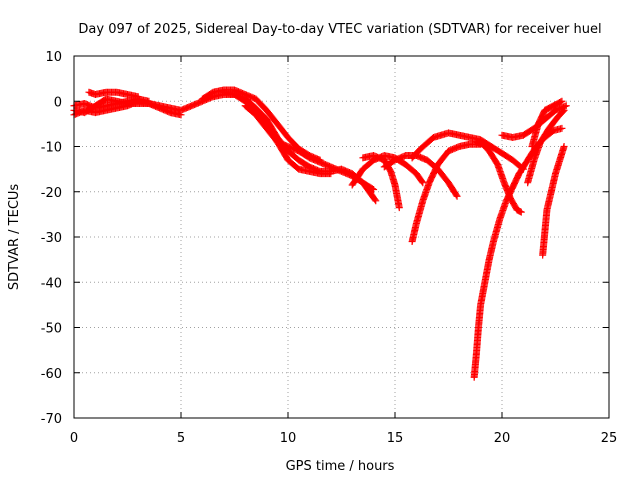 The image size is (640, 480). Describe the element at coordinates (340, 466) in the screenshot. I see `x-axis-label: GPS time / hours` at that location.